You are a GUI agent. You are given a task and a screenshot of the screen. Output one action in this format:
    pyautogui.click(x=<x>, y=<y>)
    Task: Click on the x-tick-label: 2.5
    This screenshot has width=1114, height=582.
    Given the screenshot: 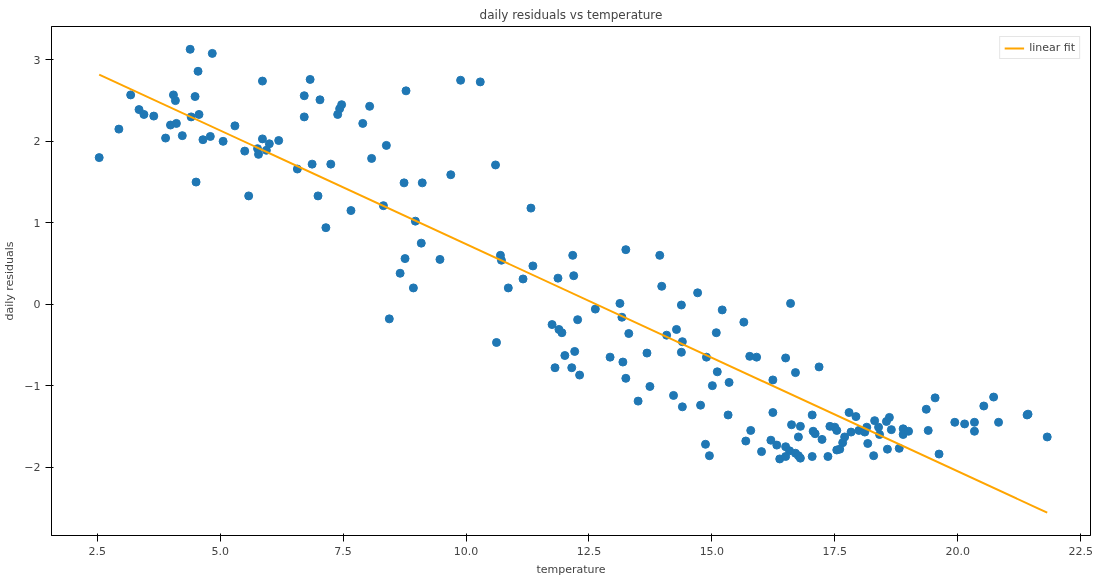 What is the action you would take?
    pyautogui.click(x=97, y=551)
    